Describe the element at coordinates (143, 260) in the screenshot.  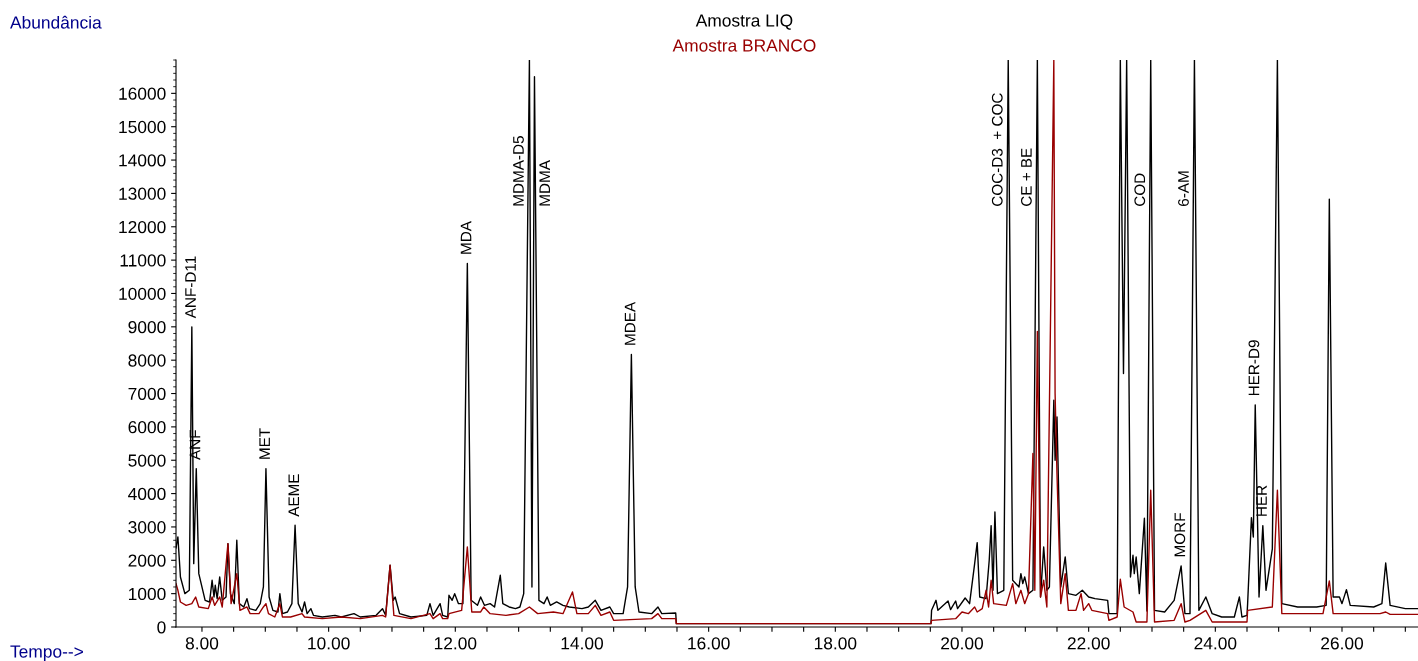
I see `y-tick-label: 11000` at that location.